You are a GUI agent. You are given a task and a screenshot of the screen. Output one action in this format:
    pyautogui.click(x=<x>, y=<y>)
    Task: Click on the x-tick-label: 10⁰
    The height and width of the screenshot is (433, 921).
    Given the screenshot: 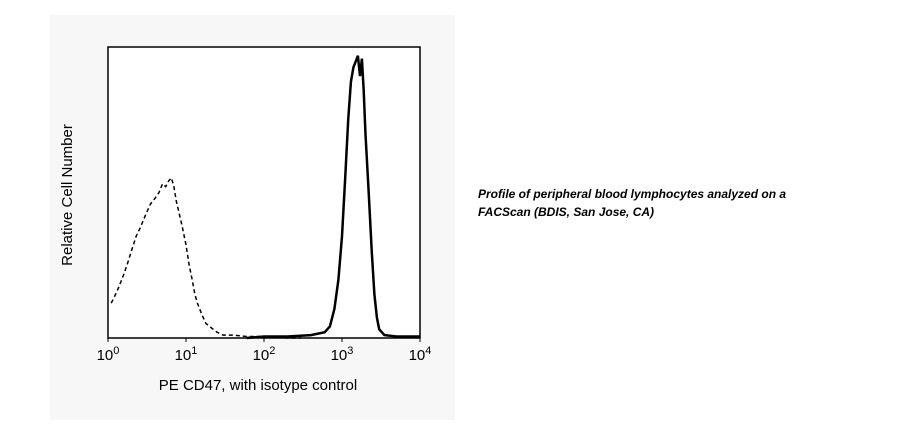 What is the action you would take?
    pyautogui.click(x=108, y=354)
    